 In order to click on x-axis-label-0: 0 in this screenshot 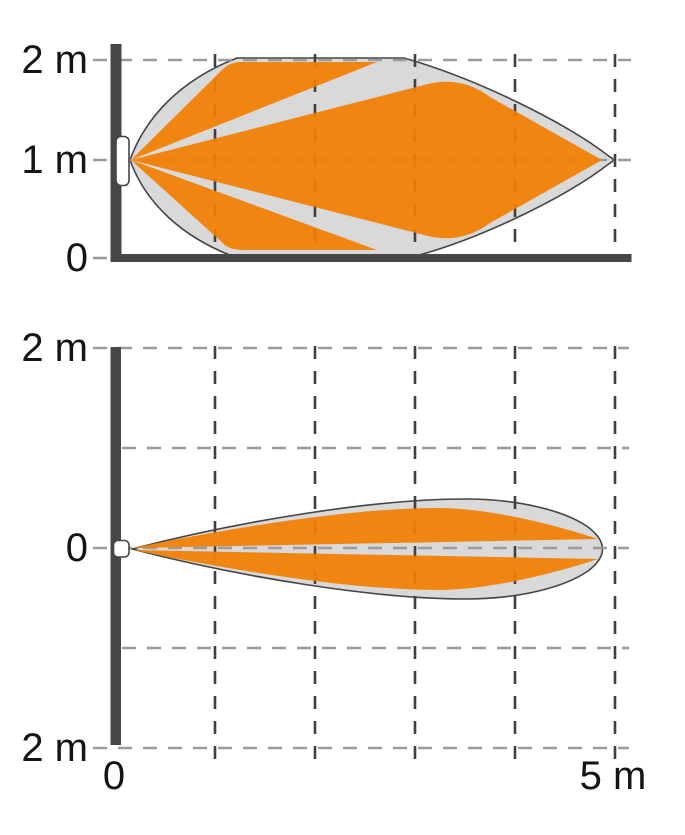, I will do `click(114, 776)`.